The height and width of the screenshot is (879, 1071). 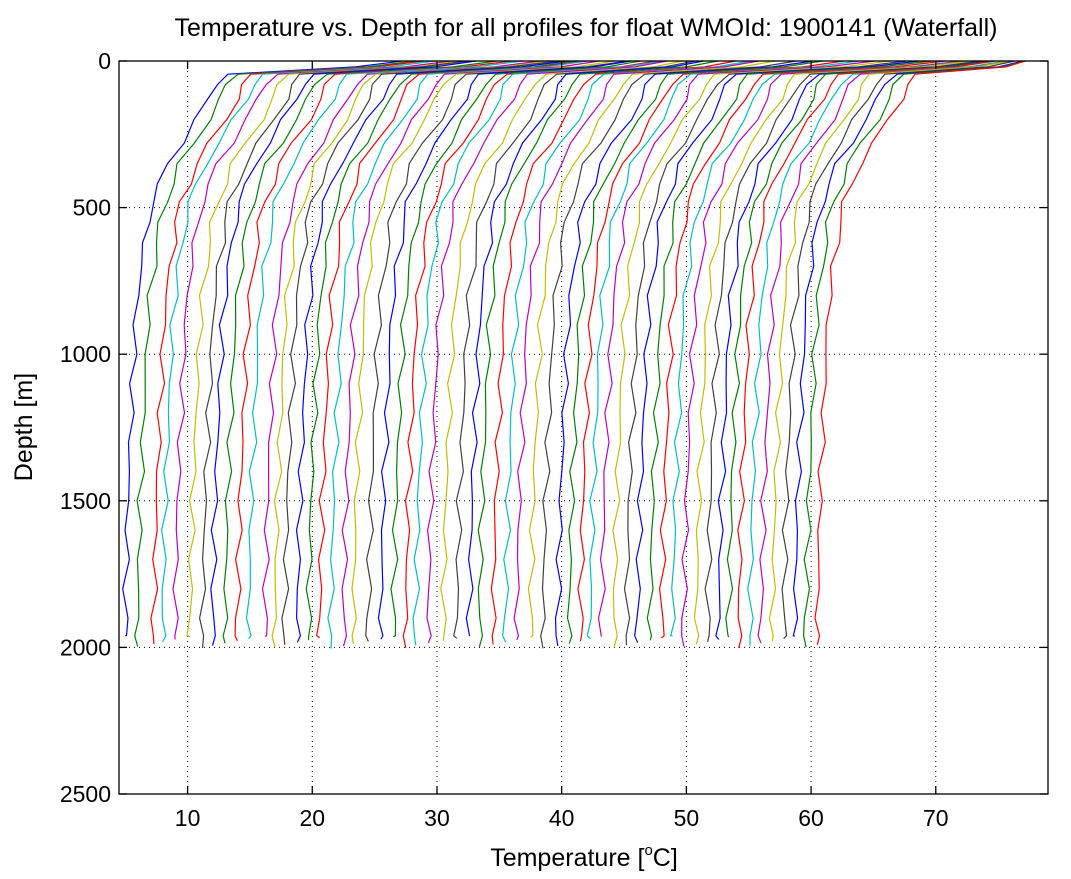 I want to click on x-tick-label-30: 30, so click(x=437, y=818).